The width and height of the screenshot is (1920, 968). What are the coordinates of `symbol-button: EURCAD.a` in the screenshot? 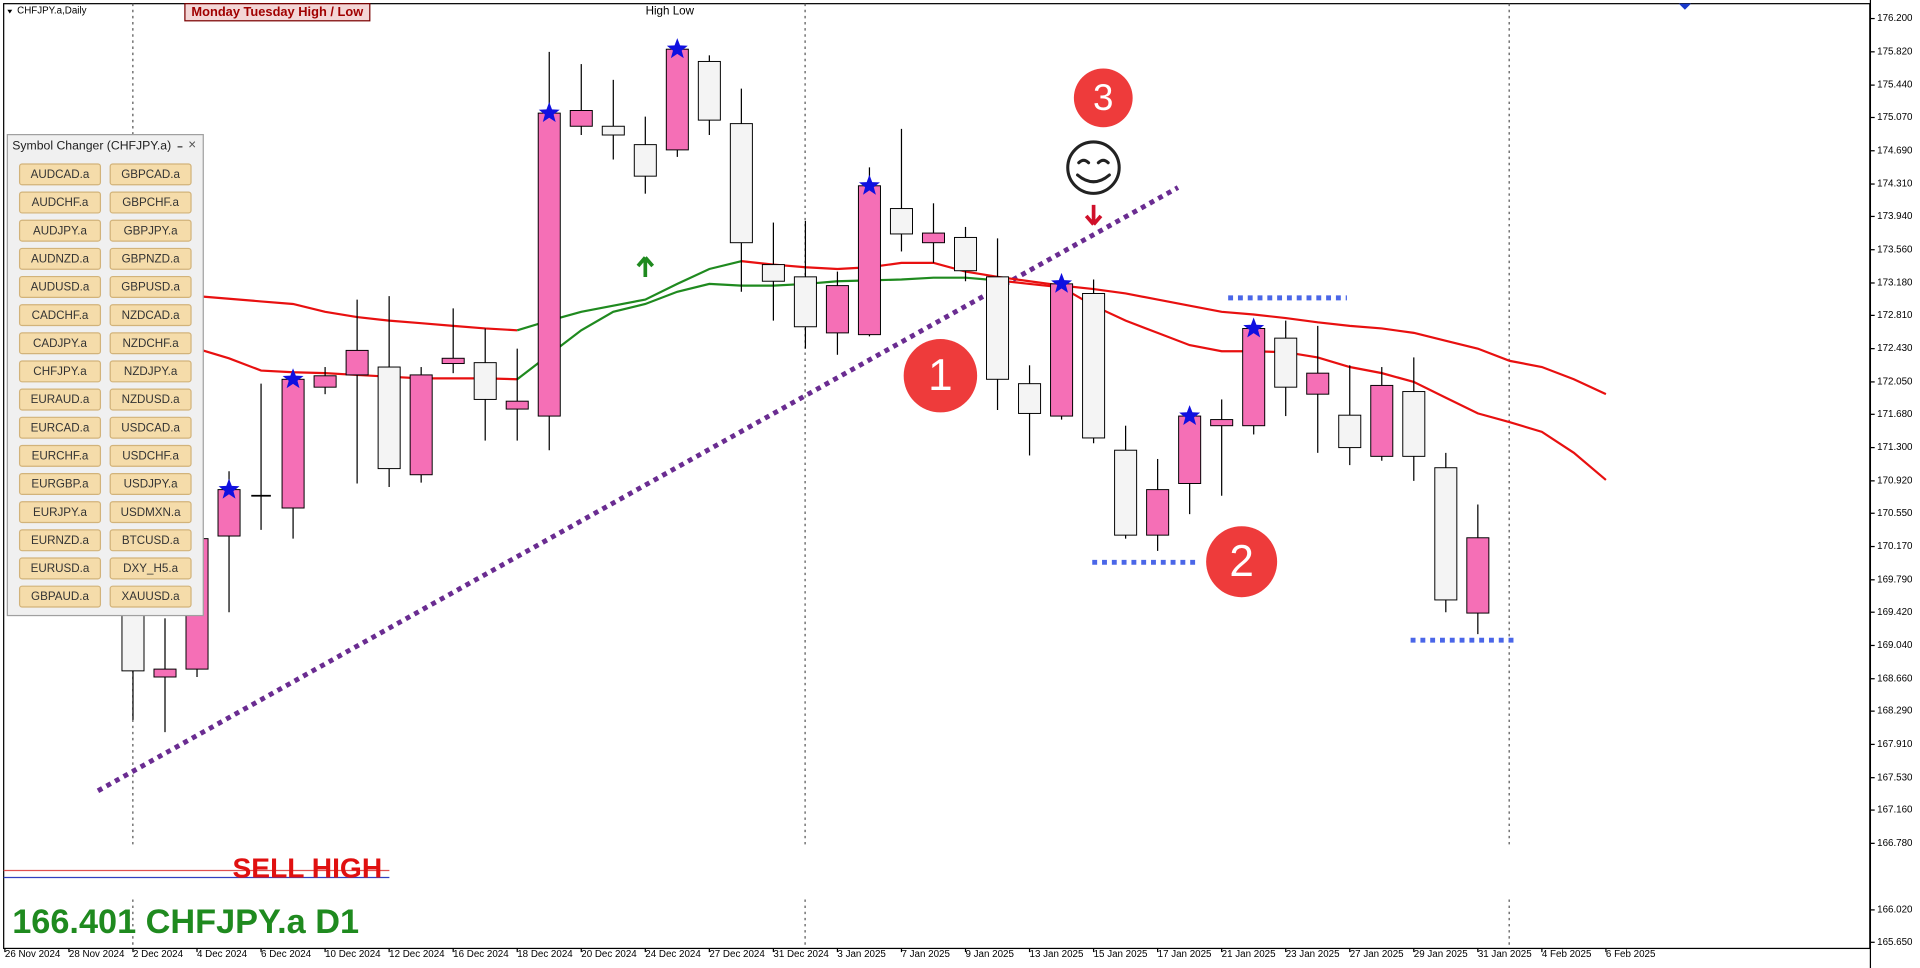 It's located at (60, 427).